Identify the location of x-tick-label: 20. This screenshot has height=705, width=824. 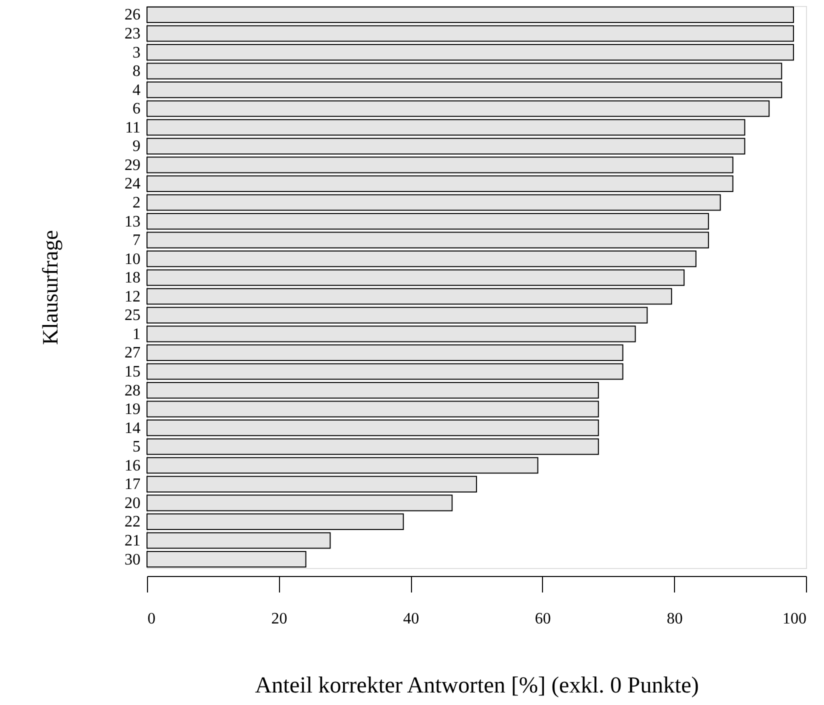
(279, 619).